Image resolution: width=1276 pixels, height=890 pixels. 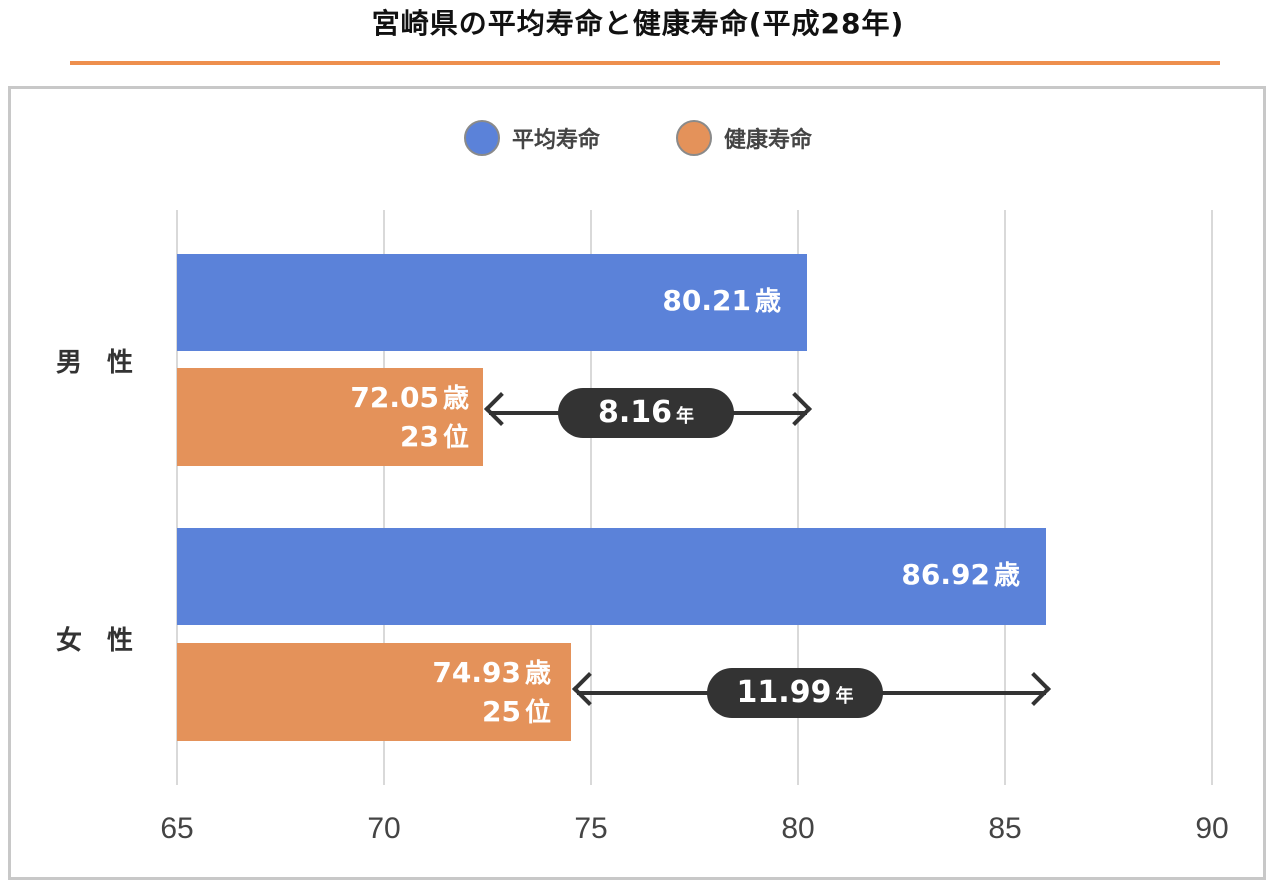 I want to click on chart-title: 宮崎県の平均寿命と健康寿命(平成28年), so click(x=638, y=23).